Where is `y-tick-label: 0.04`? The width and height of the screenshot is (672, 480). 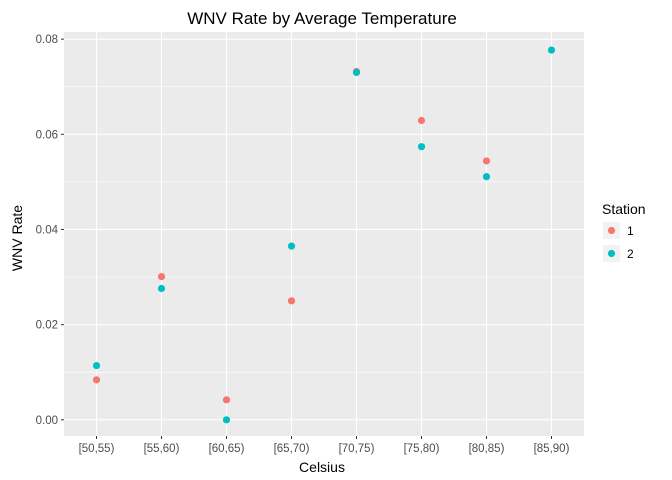
y-tick-label: 0.04 is located at coordinates (47, 230).